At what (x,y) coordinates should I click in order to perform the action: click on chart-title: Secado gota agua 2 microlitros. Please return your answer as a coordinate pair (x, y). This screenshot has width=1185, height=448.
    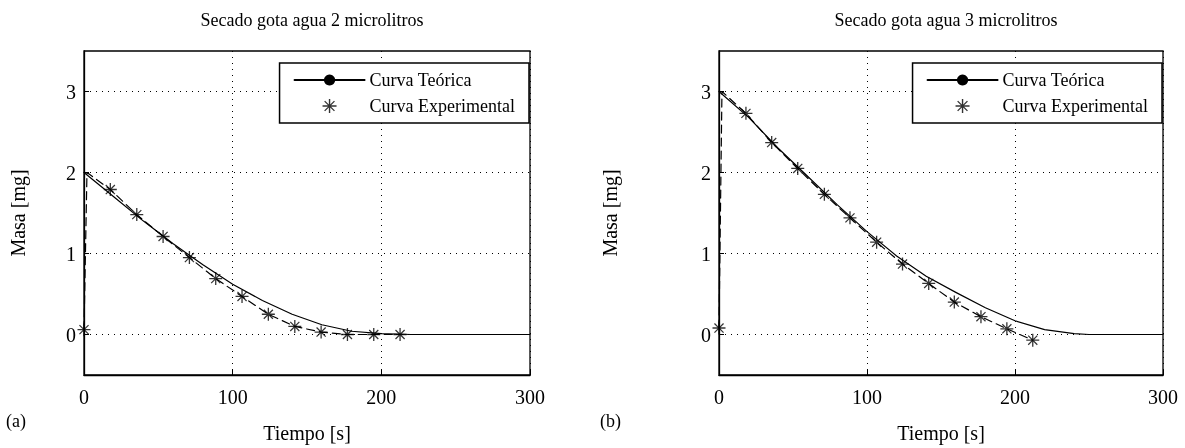
    Looking at the image, I should click on (312, 20).